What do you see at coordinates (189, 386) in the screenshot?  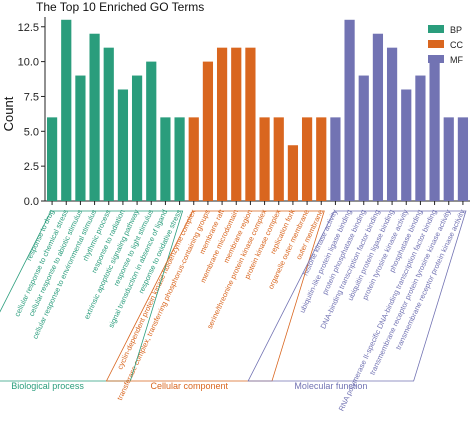 I see `group-label: Cellular component` at bounding box center [189, 386].